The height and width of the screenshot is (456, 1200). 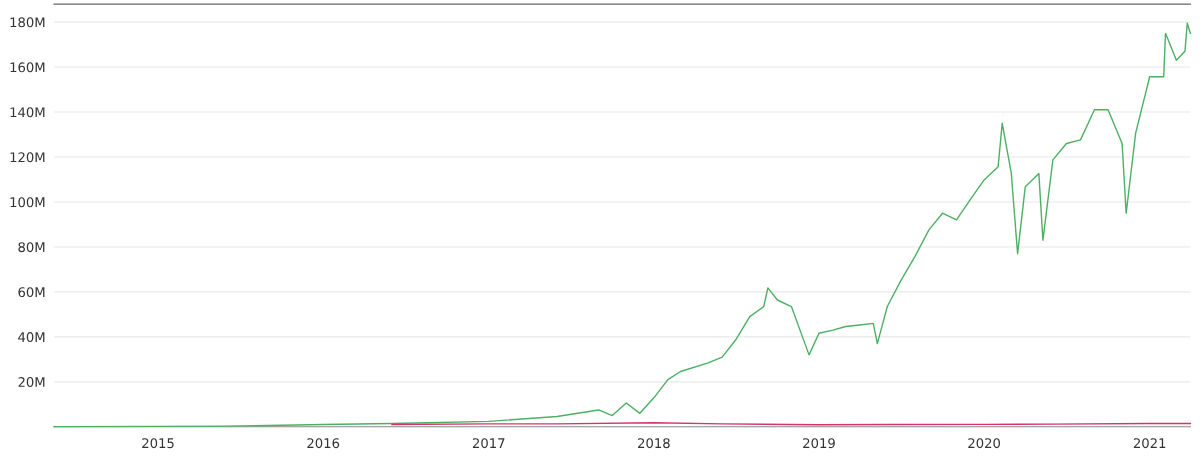 What do you see at coordinates (654, 443) in the screenshot?
I see `x-tick-label: 2018` at bounding box center [654, 443].